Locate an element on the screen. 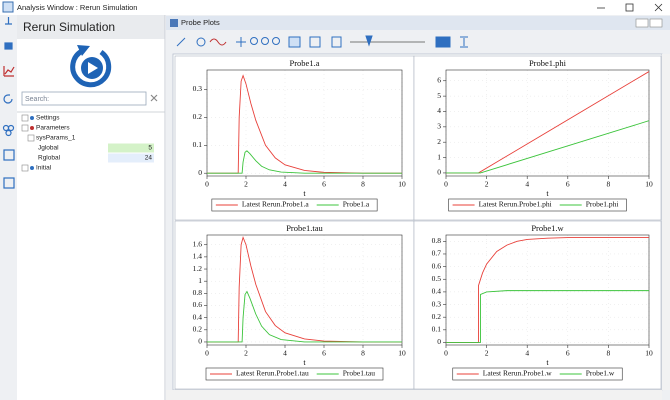 The width and height of the screenshot is (670, 400). panel-icon is located at coordinates (174, 23).